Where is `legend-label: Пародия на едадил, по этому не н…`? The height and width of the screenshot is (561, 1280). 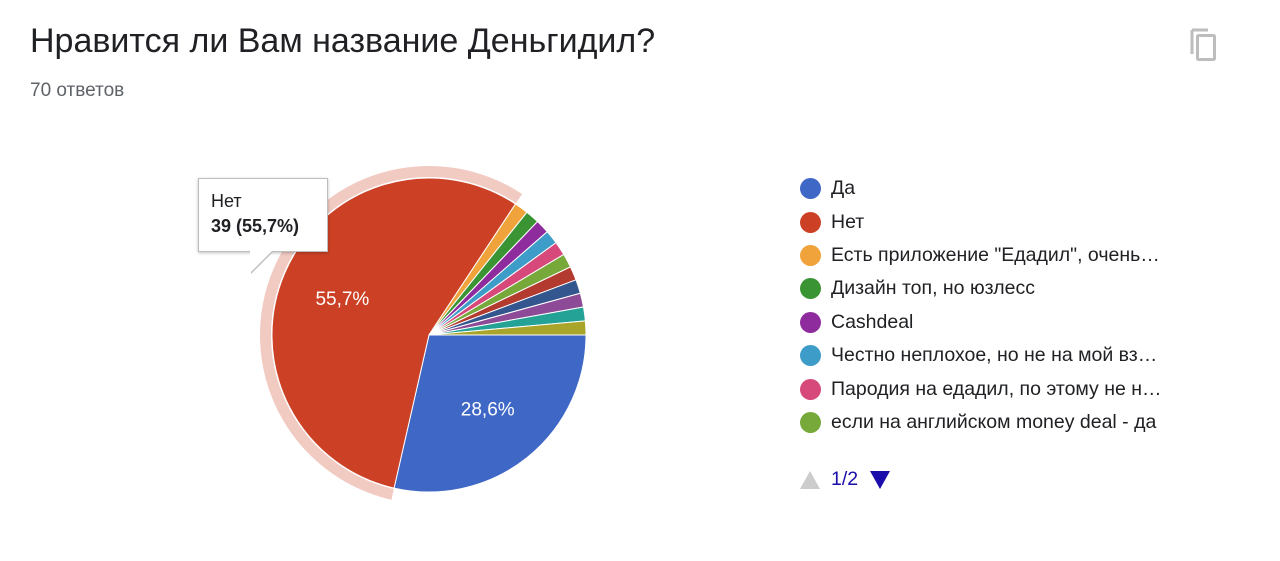 legend-label: Пародия на едадил, по этому не н… is located at coordinates (996, 388).